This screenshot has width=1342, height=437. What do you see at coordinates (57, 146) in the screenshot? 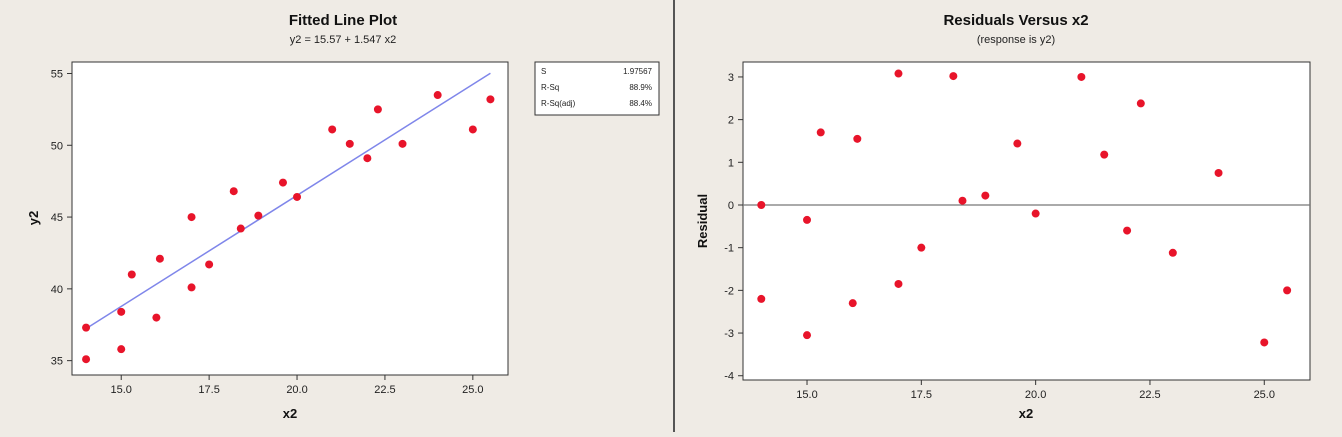
I see `y-tick-label: 50` at bounding box center [57, 146].